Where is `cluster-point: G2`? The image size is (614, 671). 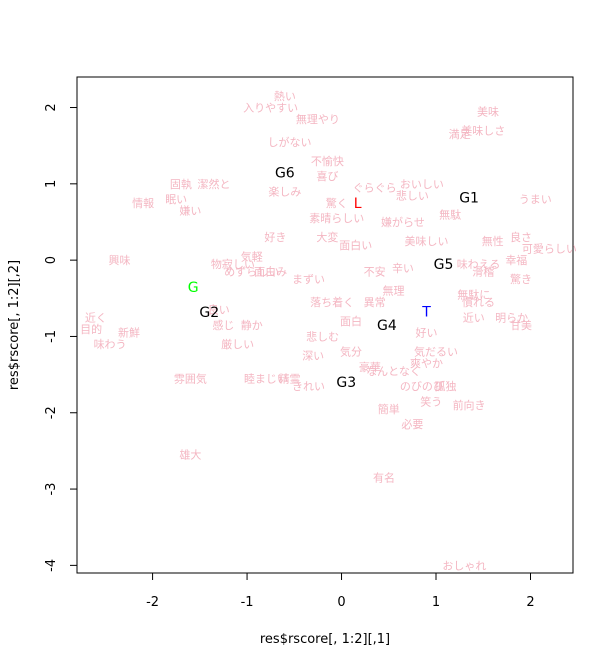 cluster-point: G2 is located at coordinates (209, 313).